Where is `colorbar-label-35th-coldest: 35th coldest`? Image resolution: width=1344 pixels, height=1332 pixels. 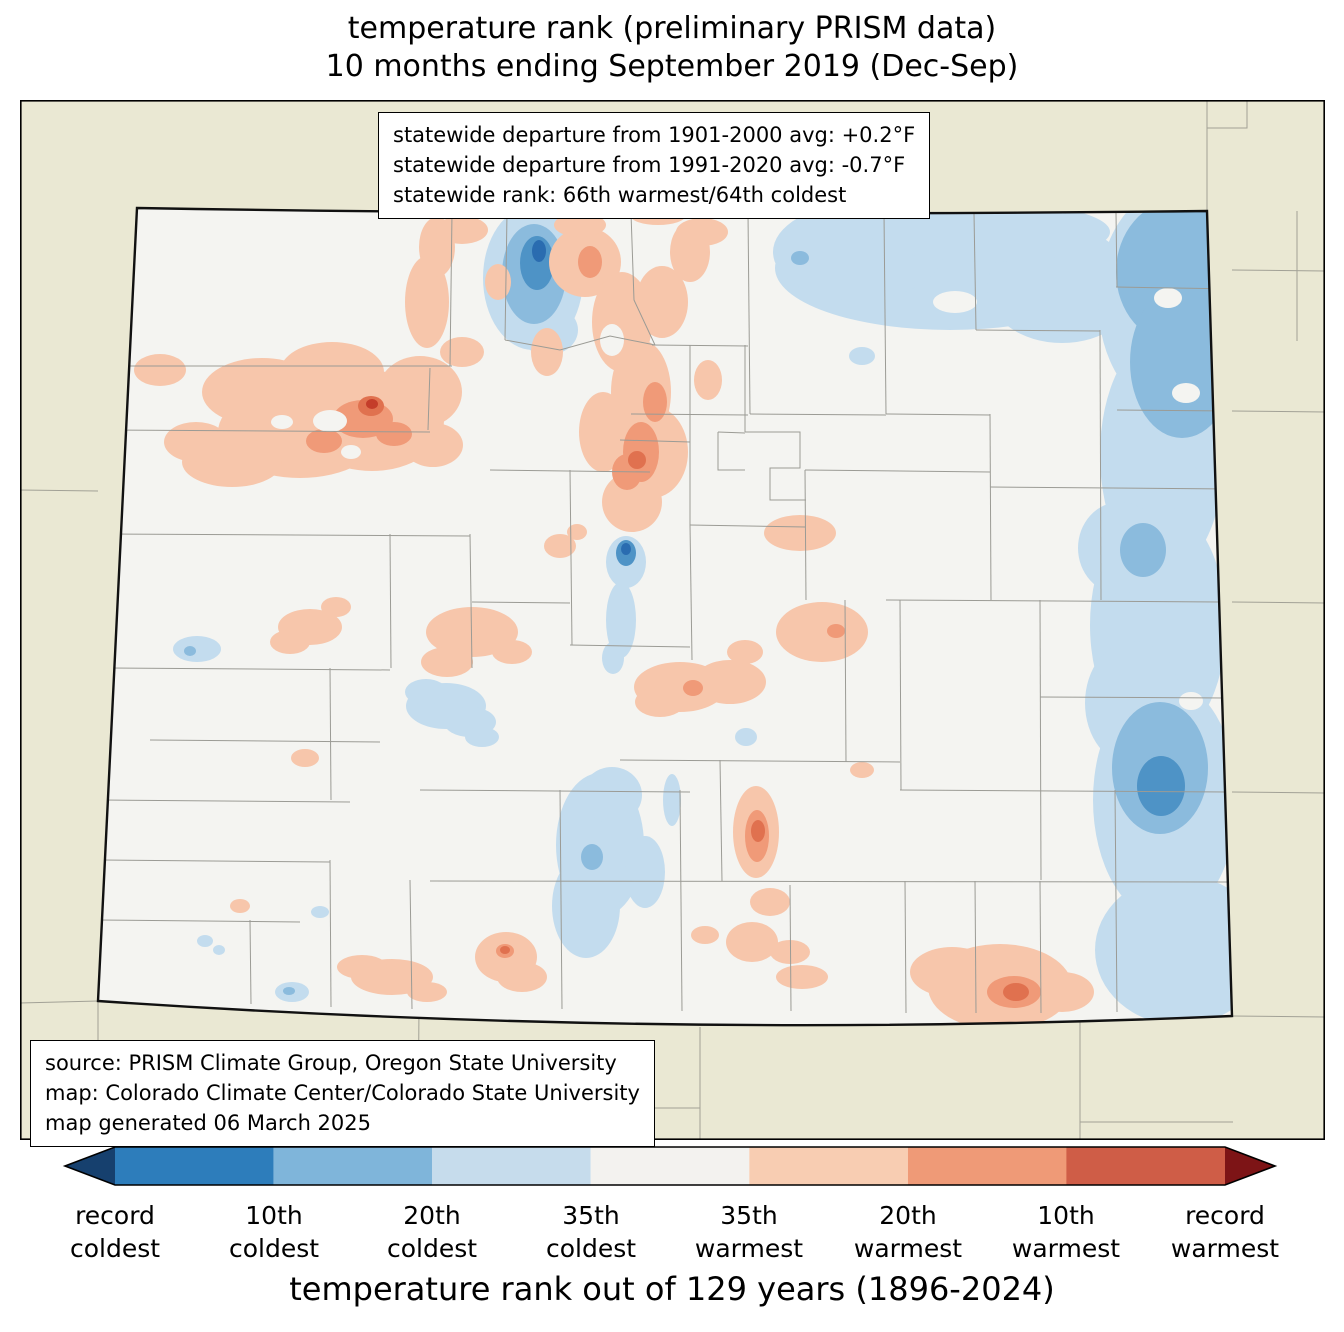
colorbar-label-35th-coldest: 35th coldest is located at coordinates (591, 1232).